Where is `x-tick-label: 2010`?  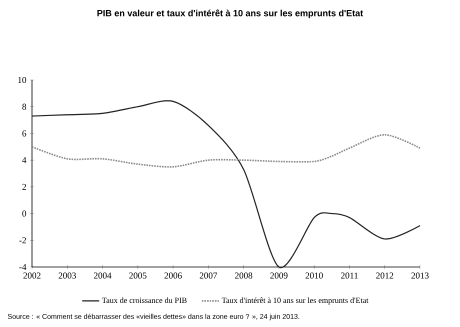
x-tick-label: 2010 is located at coordinates (314, 275).